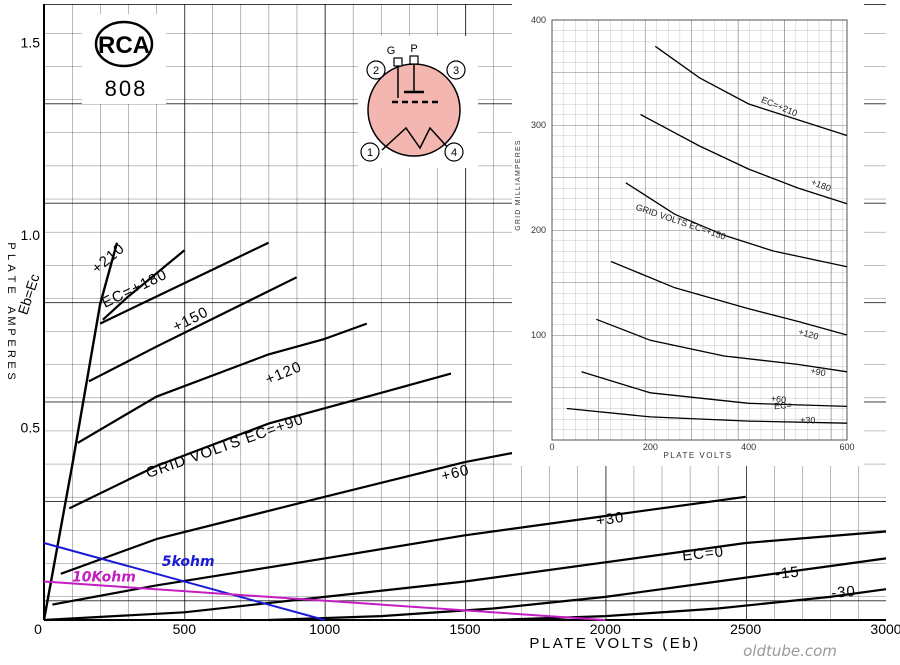 This screenshot has height=665, width=900. I want to click on main-y-axis-label-char: T, so click(11, 279).